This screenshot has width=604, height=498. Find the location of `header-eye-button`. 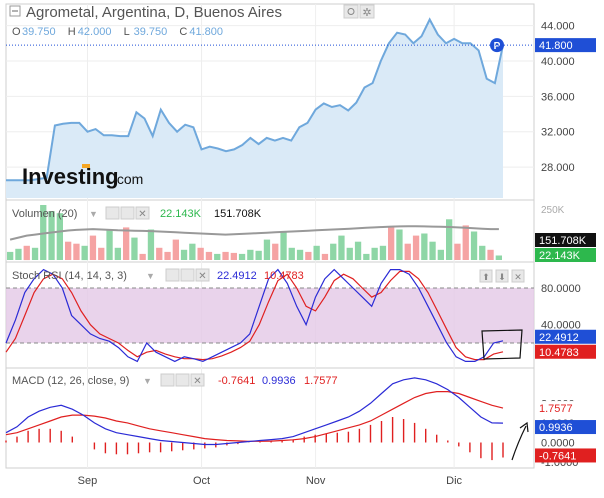

header-eye-button is located at coordinates (351, 11).